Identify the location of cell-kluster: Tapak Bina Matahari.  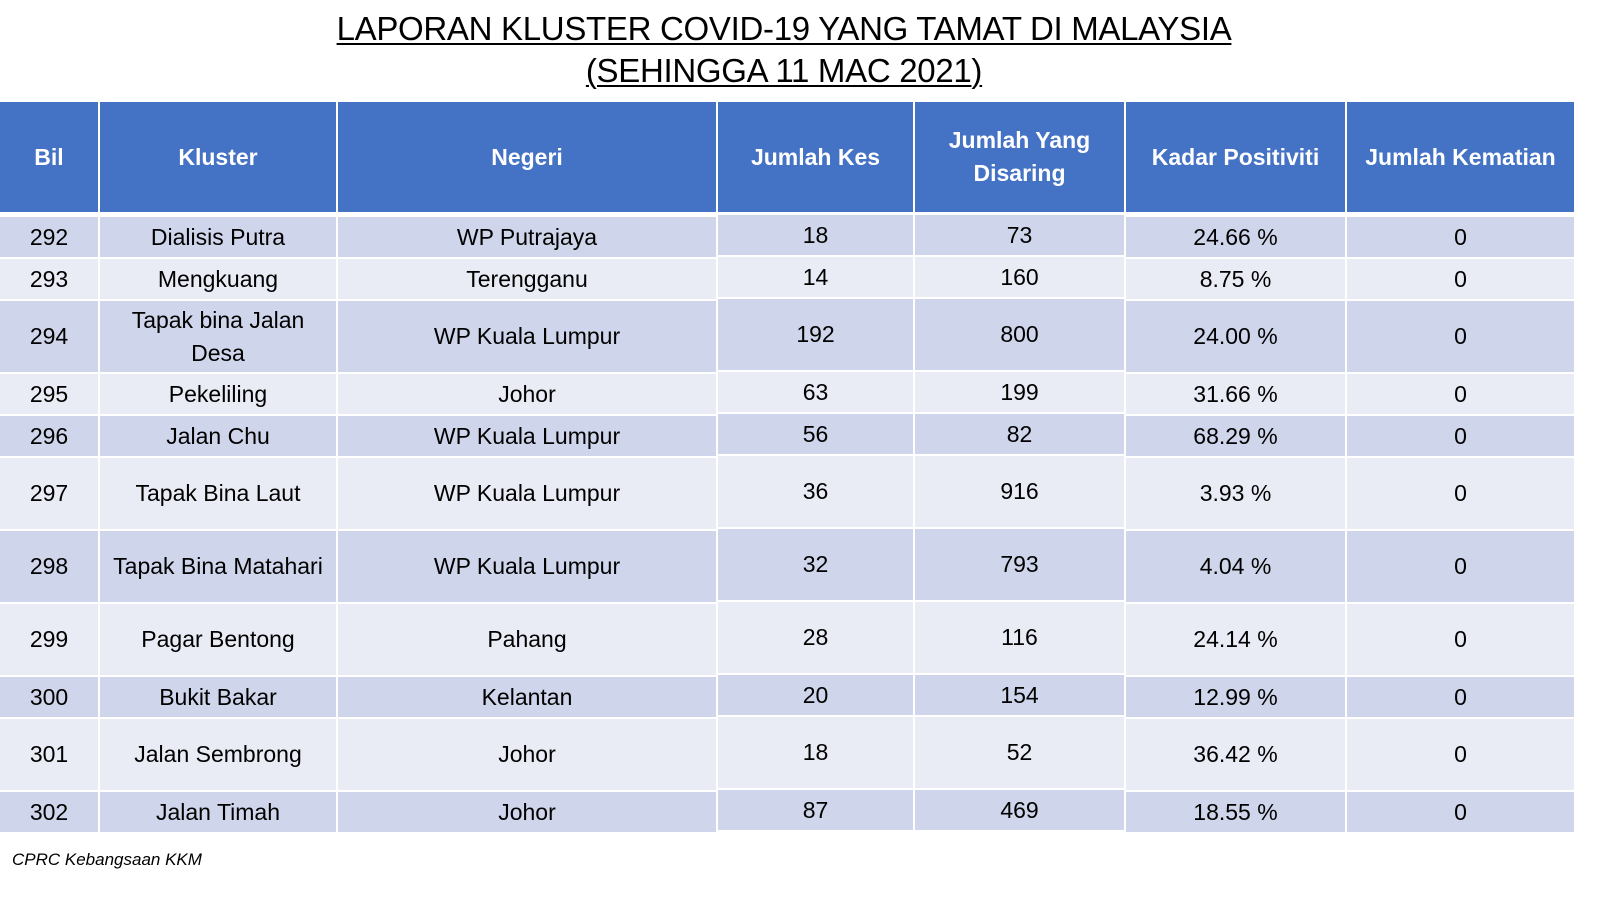
(218, 566).